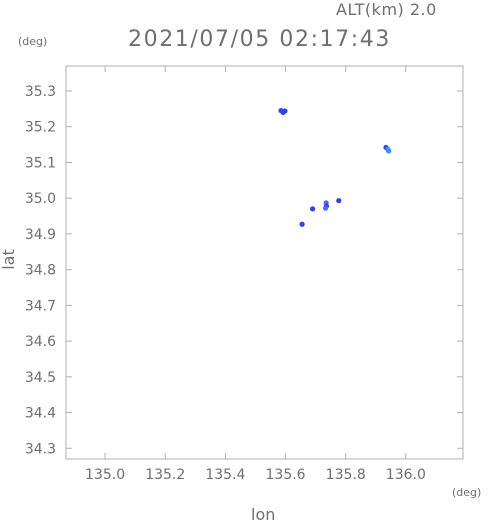 The image size is (491, 524). I want to click on y-axis-unit: (deg), so click(33, 41).